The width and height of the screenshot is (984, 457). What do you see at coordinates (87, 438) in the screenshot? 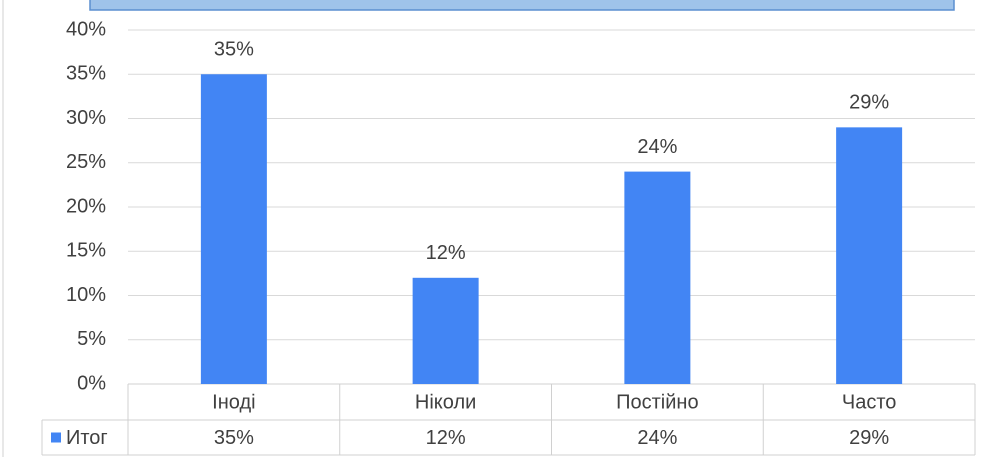
I see `legend-label: Итог` at bounding box center [87, 438].